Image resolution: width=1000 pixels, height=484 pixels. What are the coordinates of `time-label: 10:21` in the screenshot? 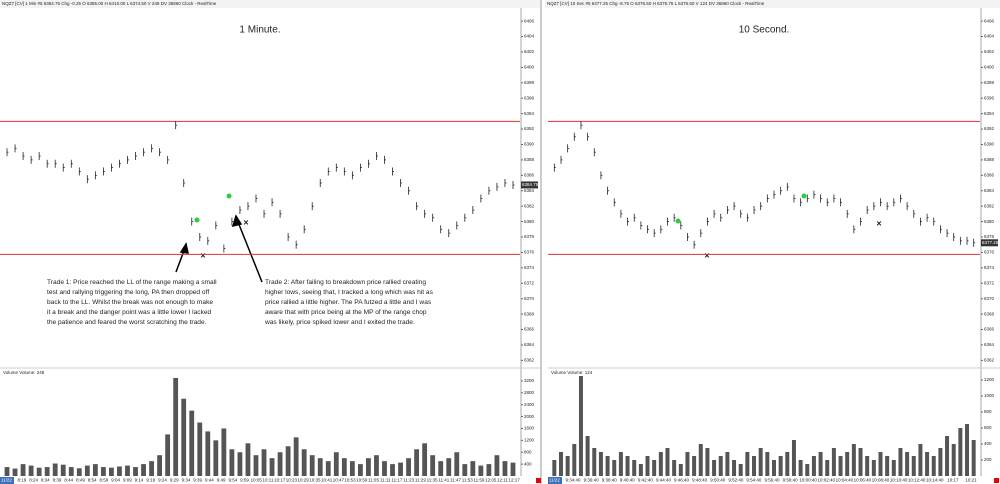 It's located at (971, 480).